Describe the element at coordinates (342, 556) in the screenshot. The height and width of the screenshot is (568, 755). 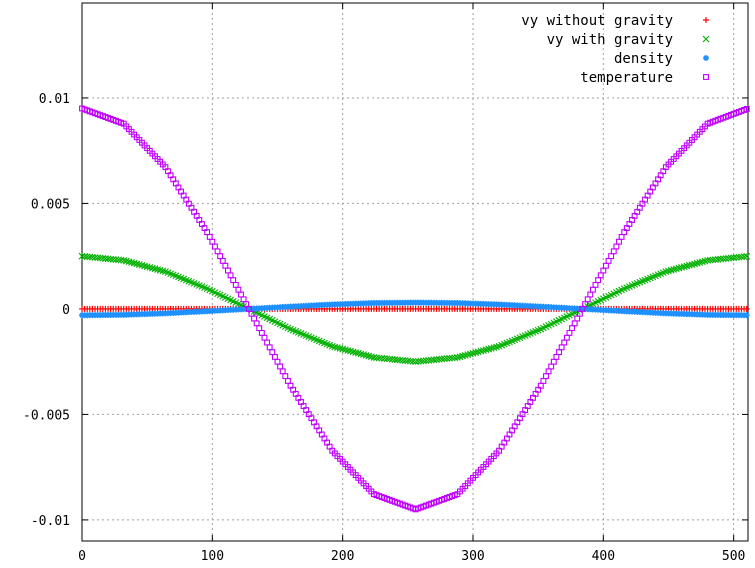
I see `x-tick-label: 200` at that location.